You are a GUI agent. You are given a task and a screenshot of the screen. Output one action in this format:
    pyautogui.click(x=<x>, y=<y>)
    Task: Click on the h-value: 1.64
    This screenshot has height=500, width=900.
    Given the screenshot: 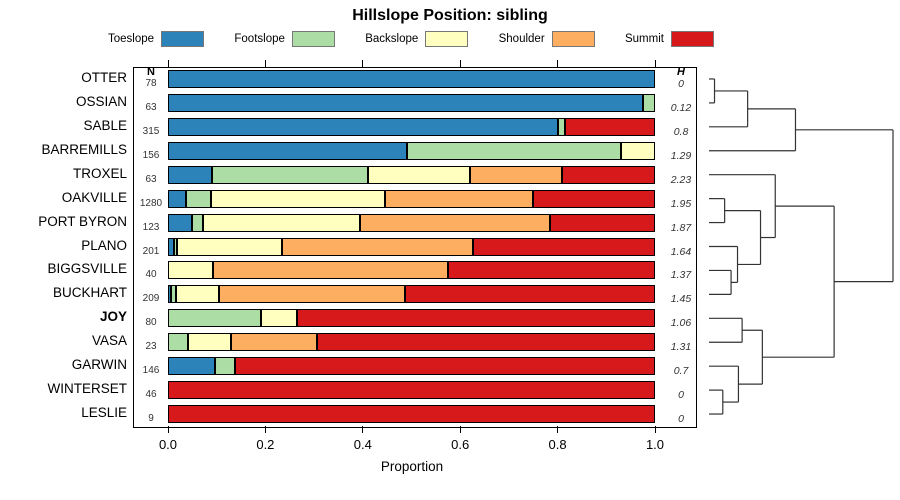 What is the action you would take?
    pyautogui.click(x=681, y=251)
    